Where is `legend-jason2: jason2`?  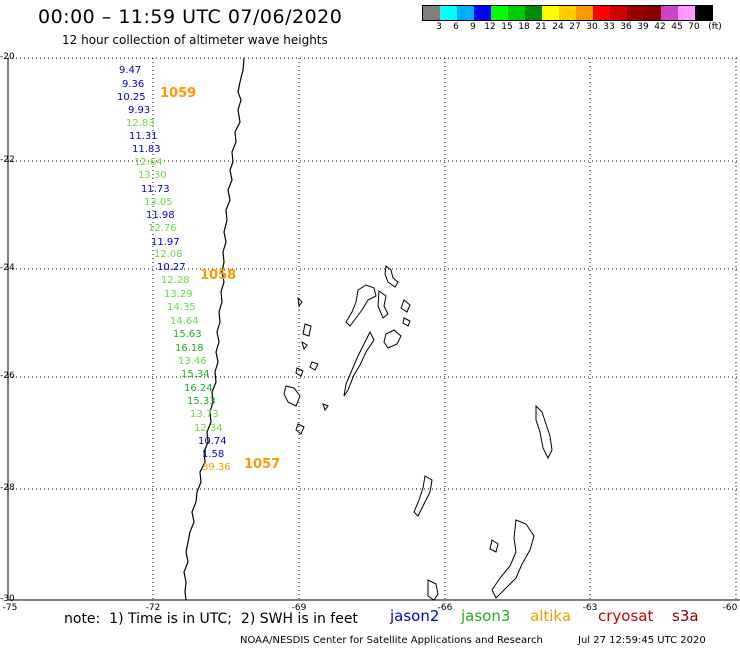
legend-jason2: jason2 is located at coordinates (415, 616).